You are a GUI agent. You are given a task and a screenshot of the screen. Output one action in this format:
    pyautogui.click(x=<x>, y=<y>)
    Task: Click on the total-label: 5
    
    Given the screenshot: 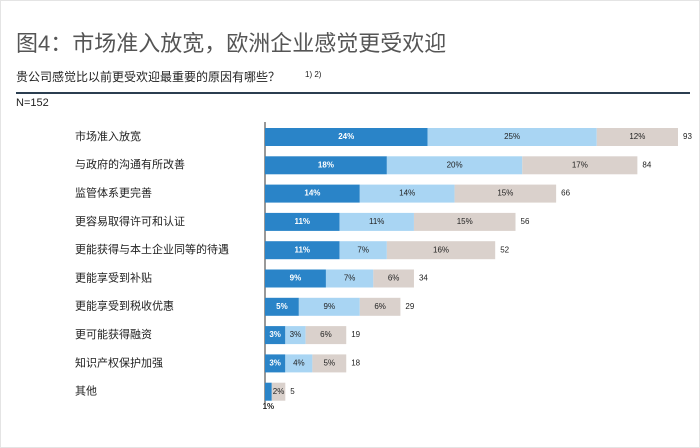 What is the action you would take?
    pyautogui.click(x=292, y=391)
    